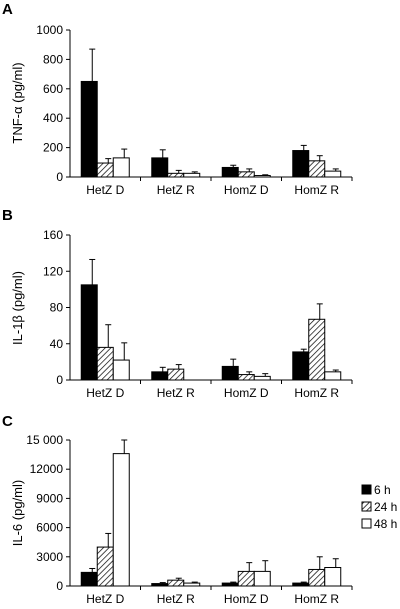  What do you see at coordinates (385, 524) in the screenshot?
I see `legend-label-48h: 48 h` at bounding box center [385, 524].